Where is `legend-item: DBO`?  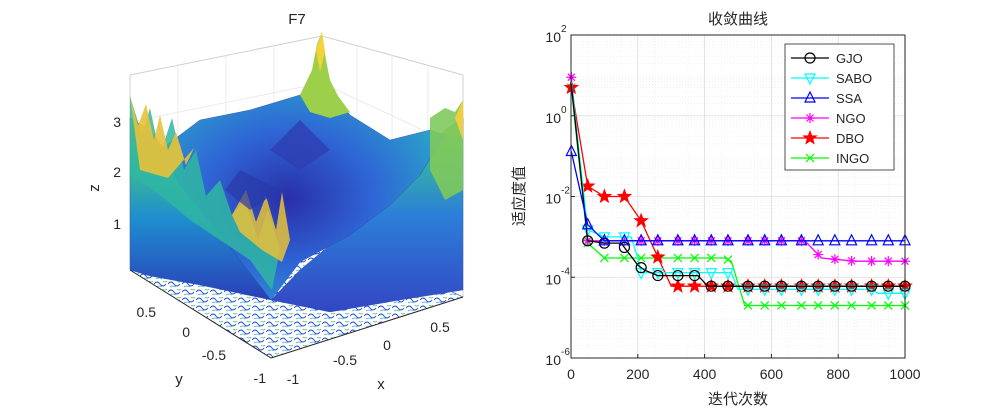
legend-item: DBO is located at coordinates (827, 137).